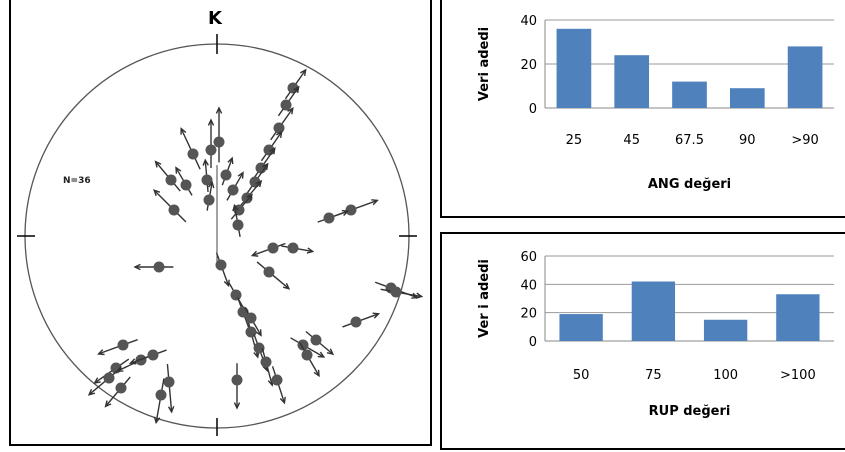 The height and width of the screenshot is (452, 845). I want to click on count-label: N=36, so click(77, 181).